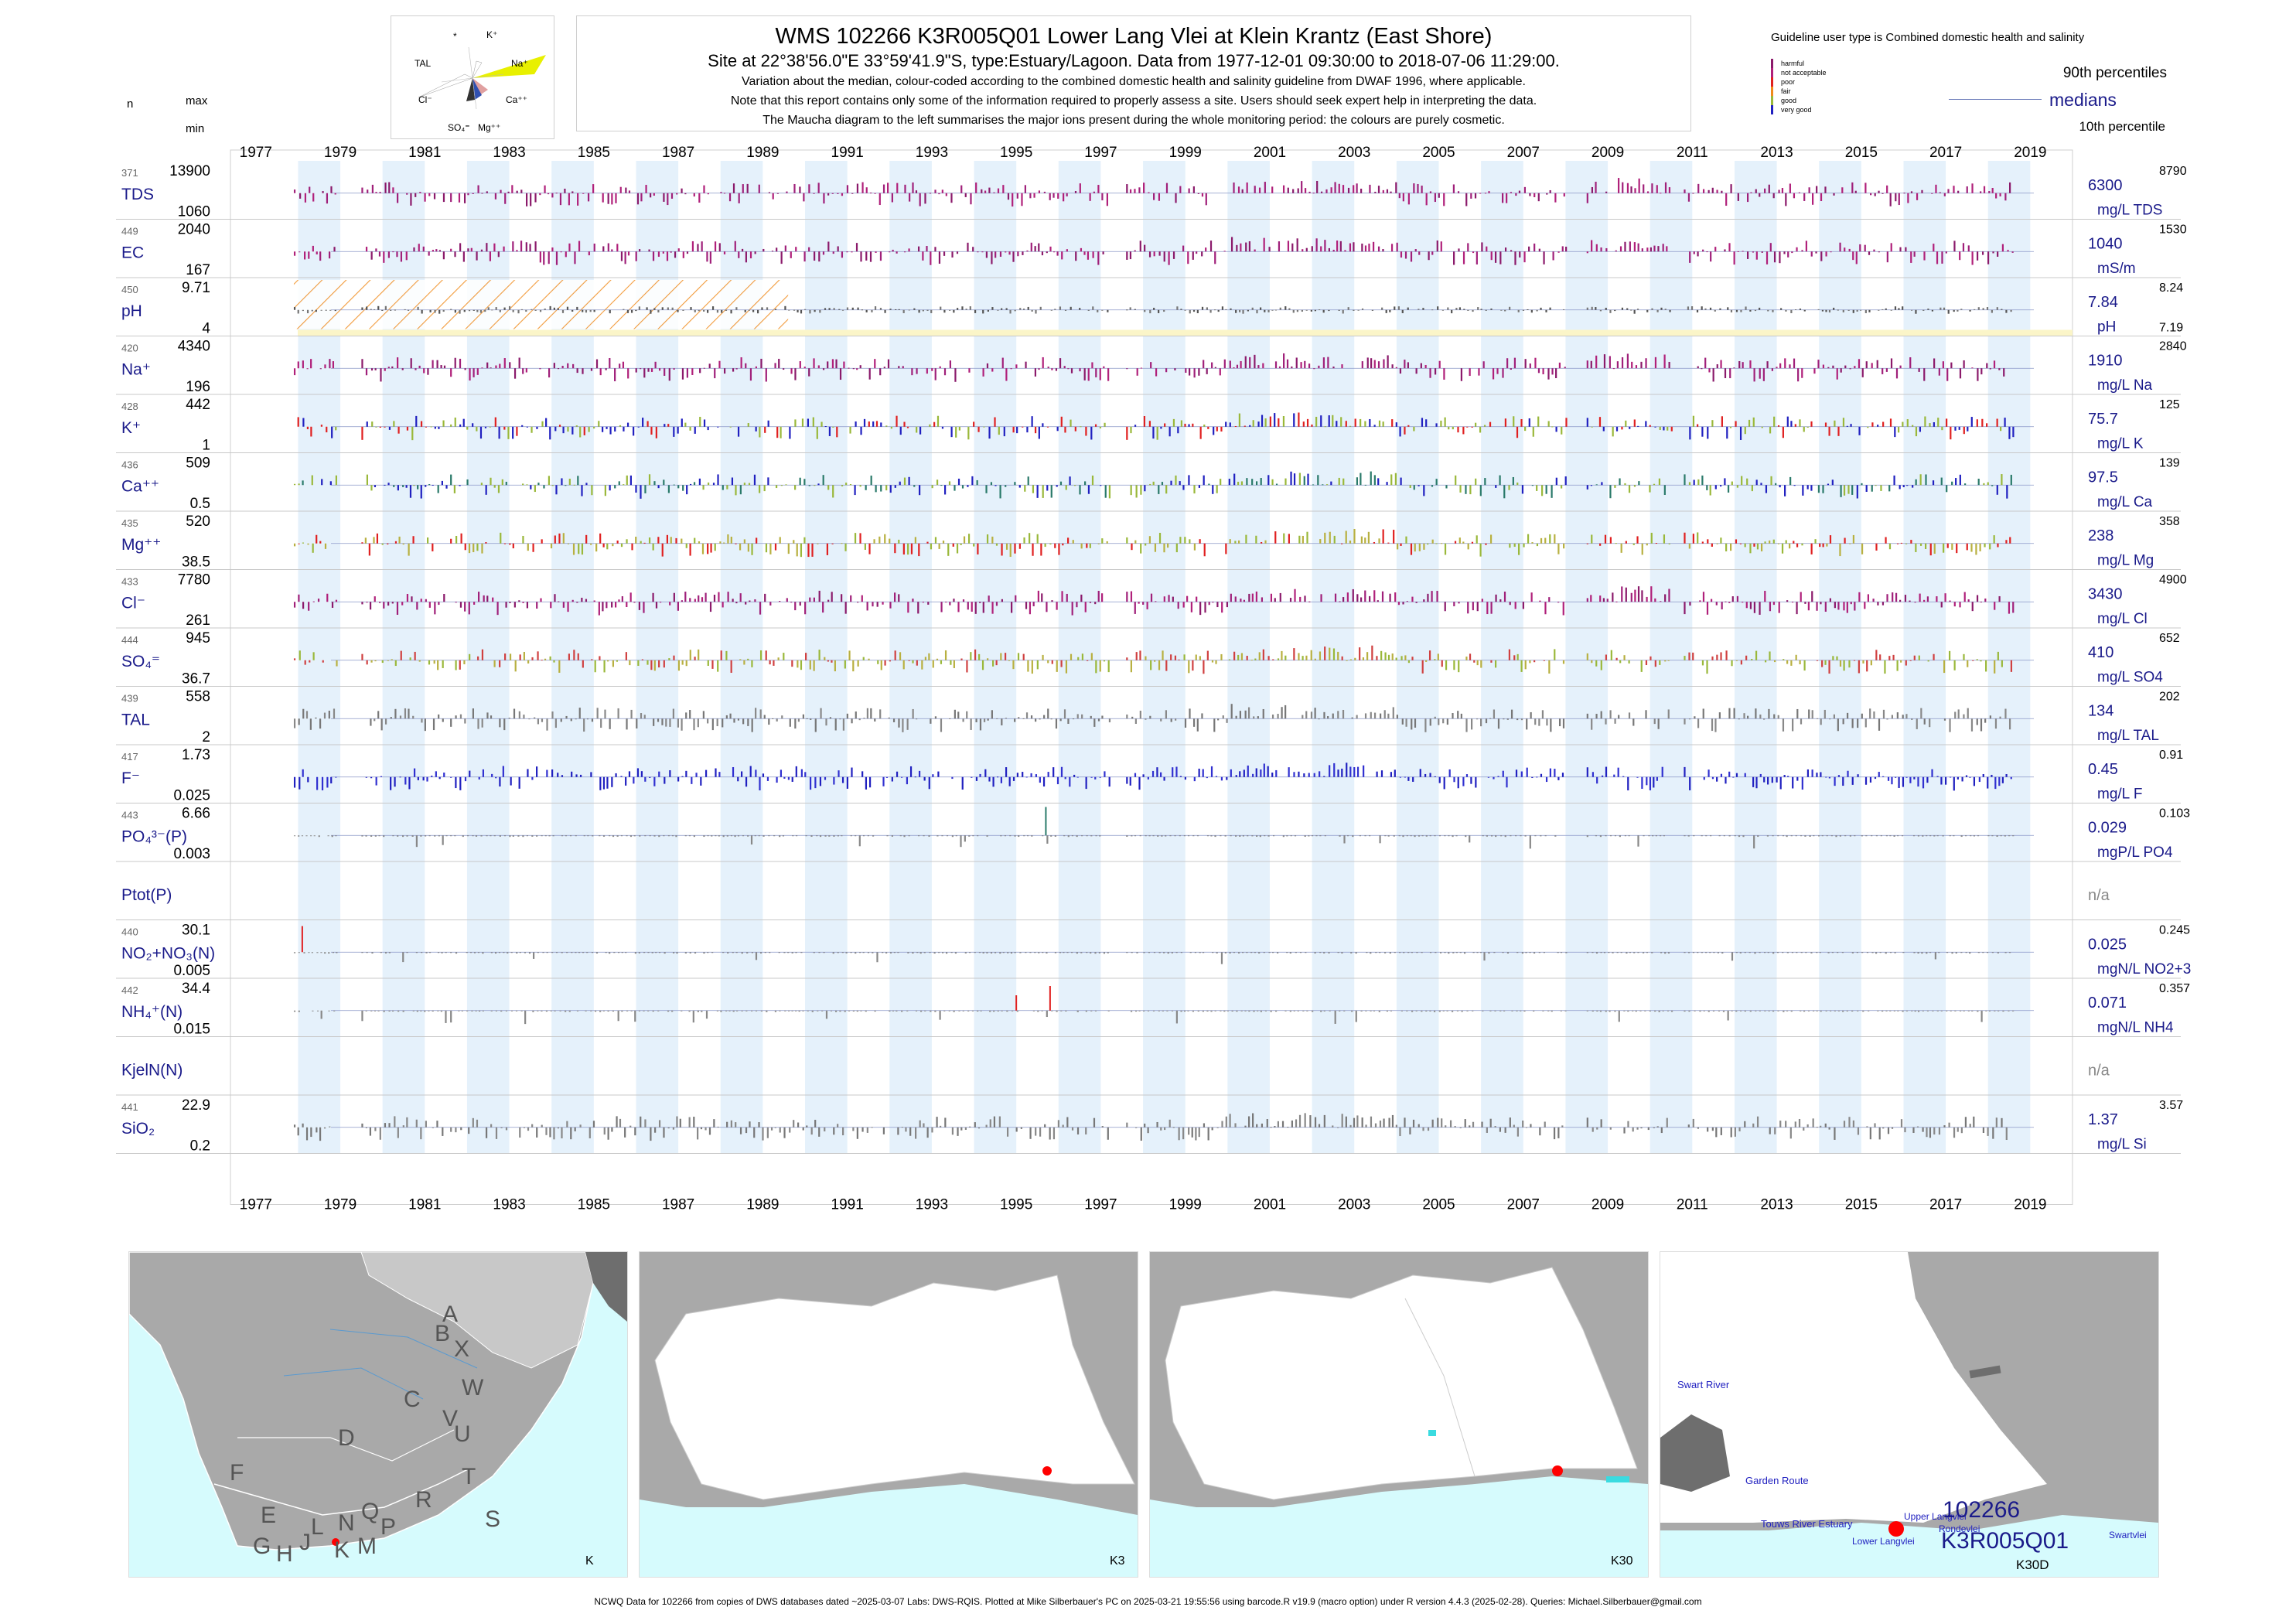 This screenshot has width=2296, height=1624. I want to click on panel-p90: 139, so click(2169, 463).